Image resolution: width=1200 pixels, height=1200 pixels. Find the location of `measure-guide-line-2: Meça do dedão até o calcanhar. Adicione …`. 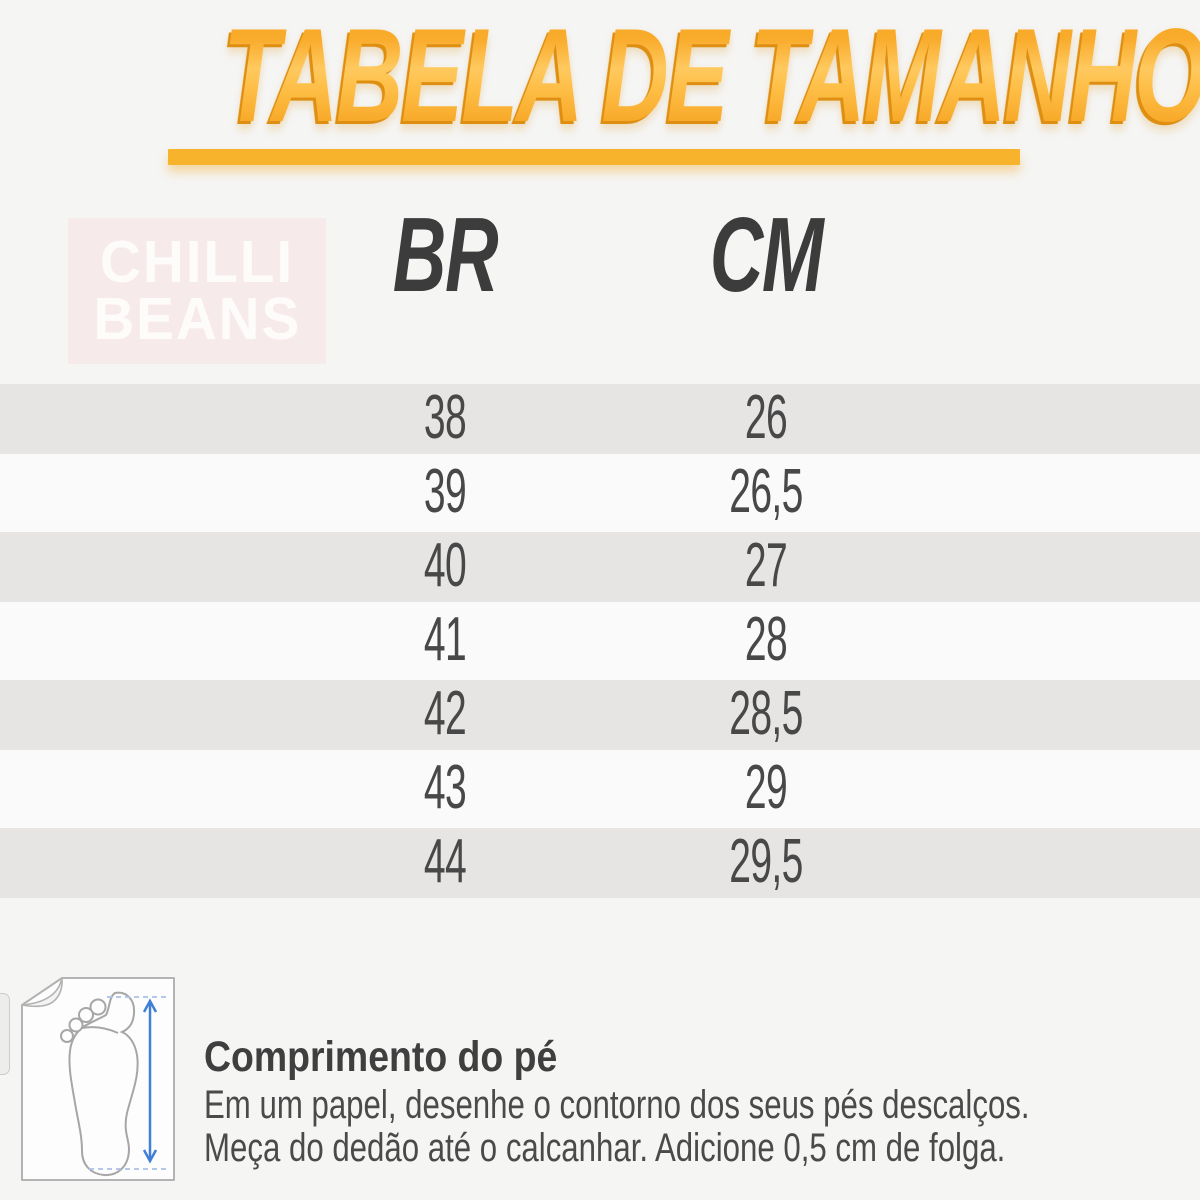

measure-guide-line-2: Meça do dedão até o calcanhar. Adicione … is located at coordinates (605, 1148).